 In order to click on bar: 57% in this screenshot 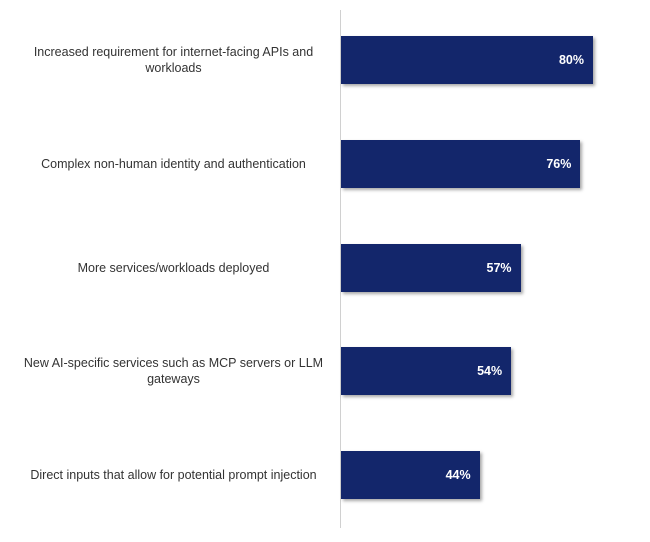, I will do `click(431, 267)`.